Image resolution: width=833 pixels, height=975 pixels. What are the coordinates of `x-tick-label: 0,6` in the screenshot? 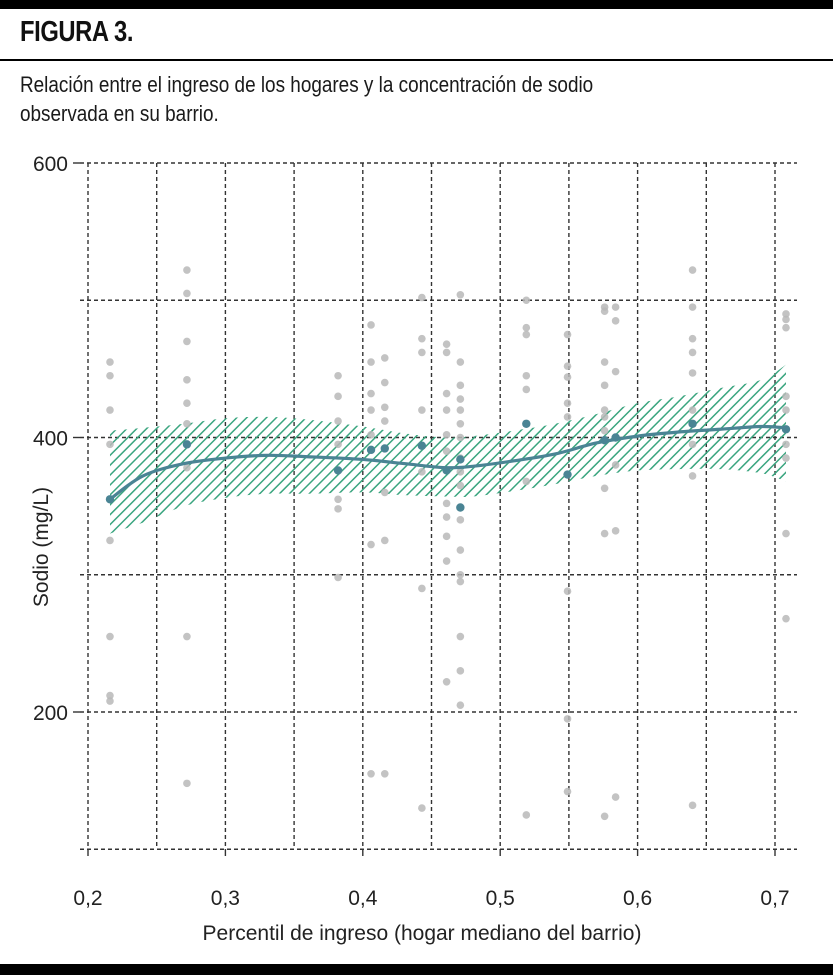 It's located at (637, 898).